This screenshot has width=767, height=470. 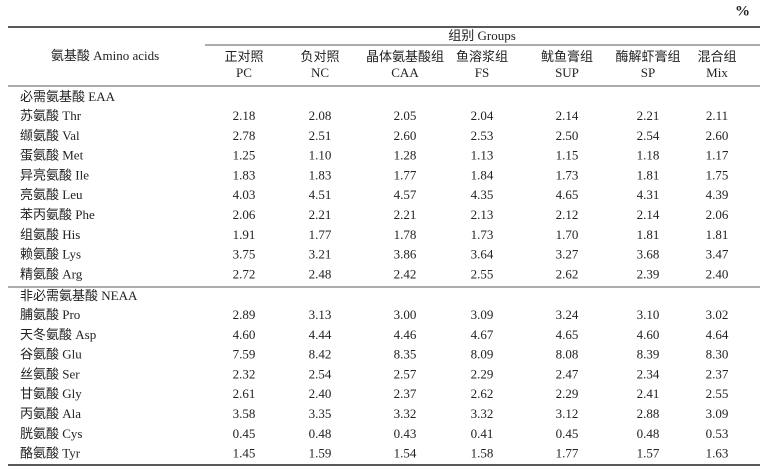 What do you see at coordinates (320, 254) in the screenshot?
I see `cell: 3.21` at bounding box center [320, 254].